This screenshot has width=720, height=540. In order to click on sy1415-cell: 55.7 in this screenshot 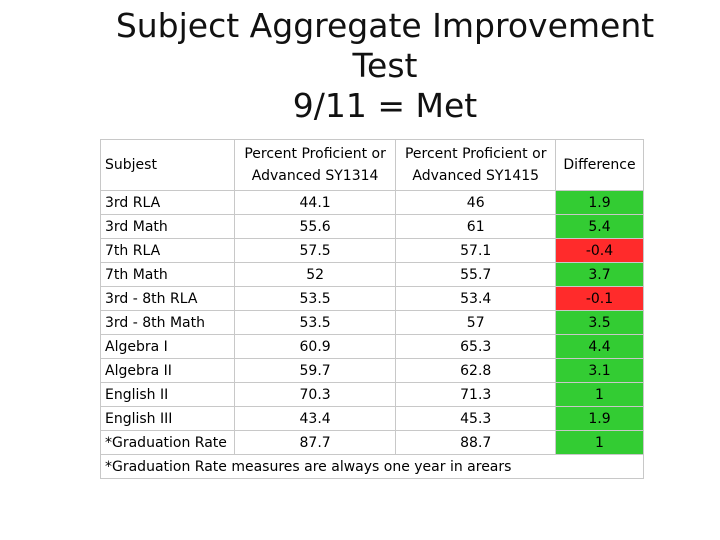, I will do `click(476, 274)`.